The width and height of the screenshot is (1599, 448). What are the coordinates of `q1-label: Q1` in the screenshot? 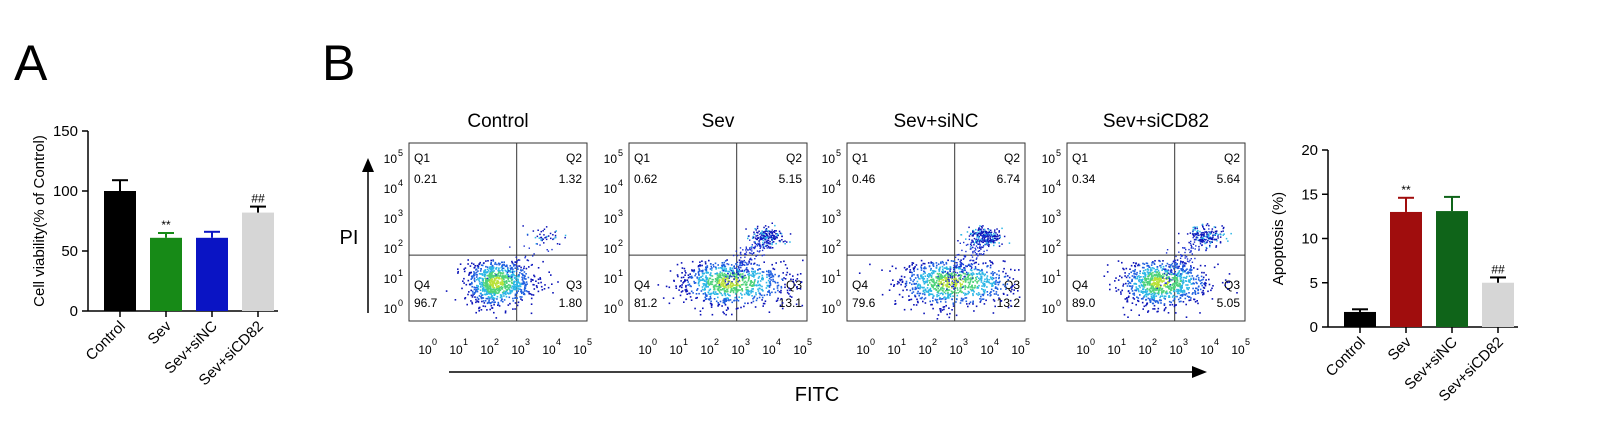 It's located at (422, 158).